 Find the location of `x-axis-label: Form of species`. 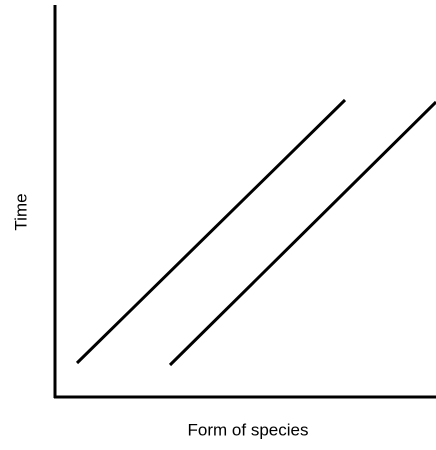

x-axis-label: Form of species is located at coordinates (248, 429).